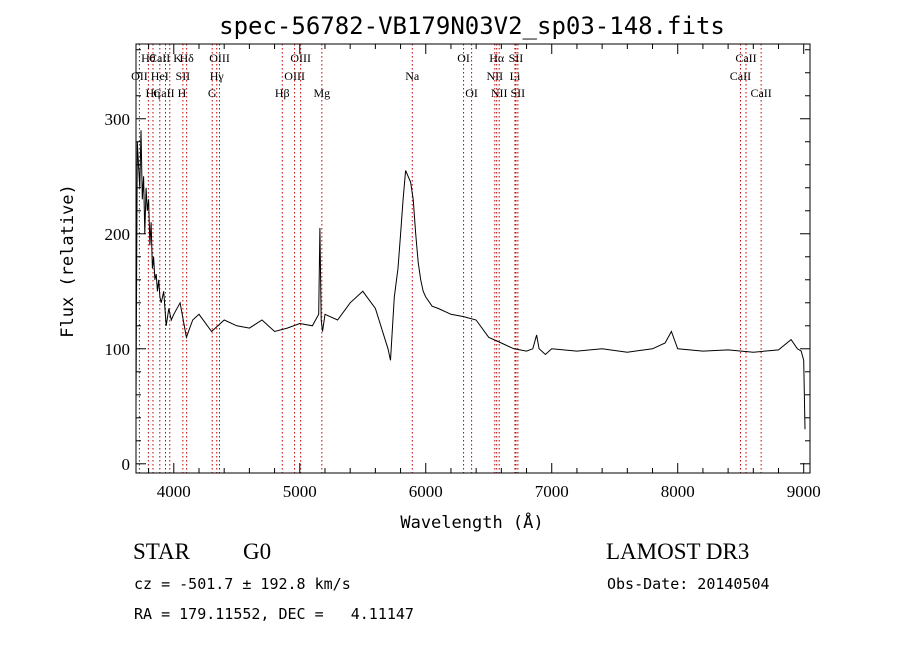  I want to click on x-tick-label: 9000, so click(804, 491).